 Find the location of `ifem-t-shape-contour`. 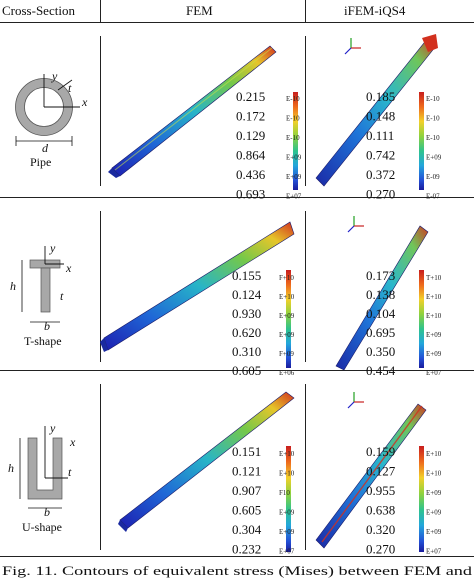

ifem-t-shape-contour is located at coordinates (382, 298).